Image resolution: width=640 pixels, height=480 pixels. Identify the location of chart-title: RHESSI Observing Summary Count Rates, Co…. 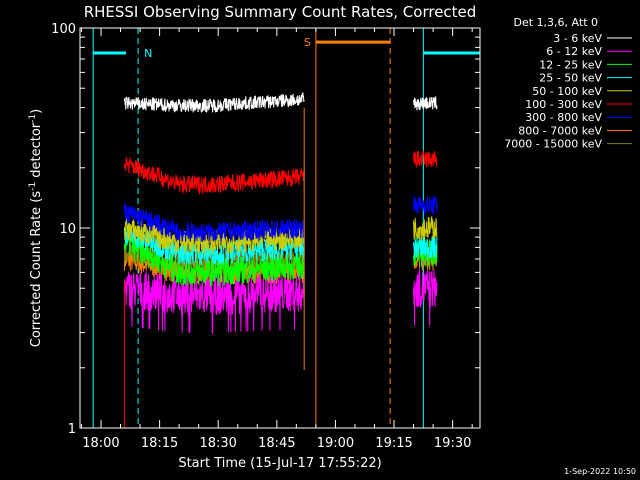
(280, 12).